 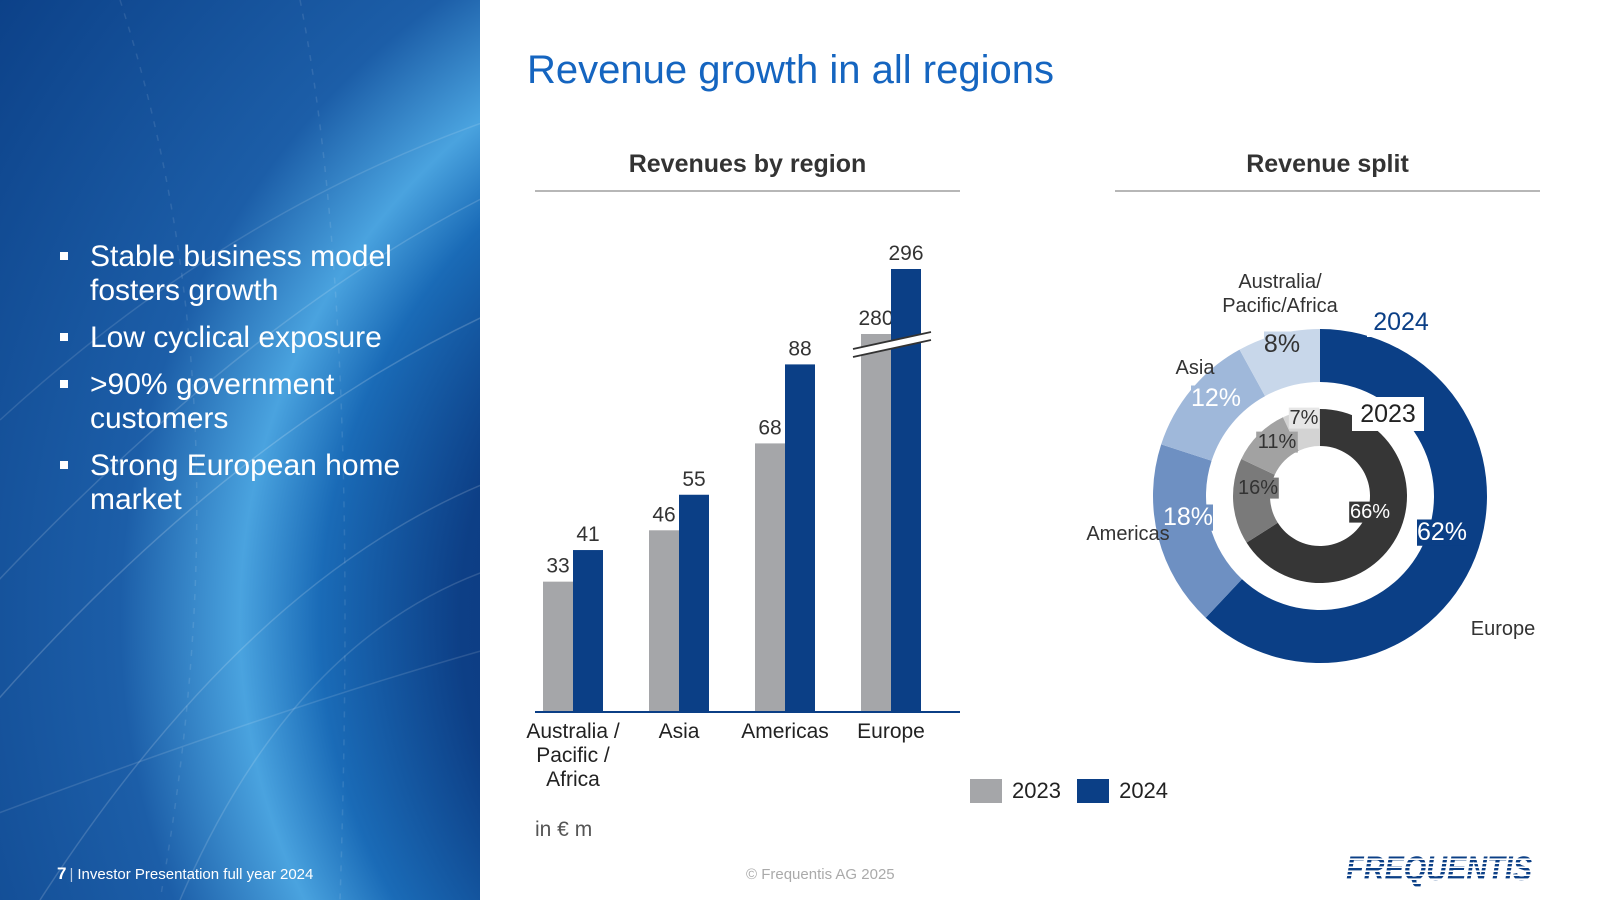 What do you see at coordinates (564, 829) in the screenshot?
I see `unit-note: in € m` at bounding box center [564, 829].